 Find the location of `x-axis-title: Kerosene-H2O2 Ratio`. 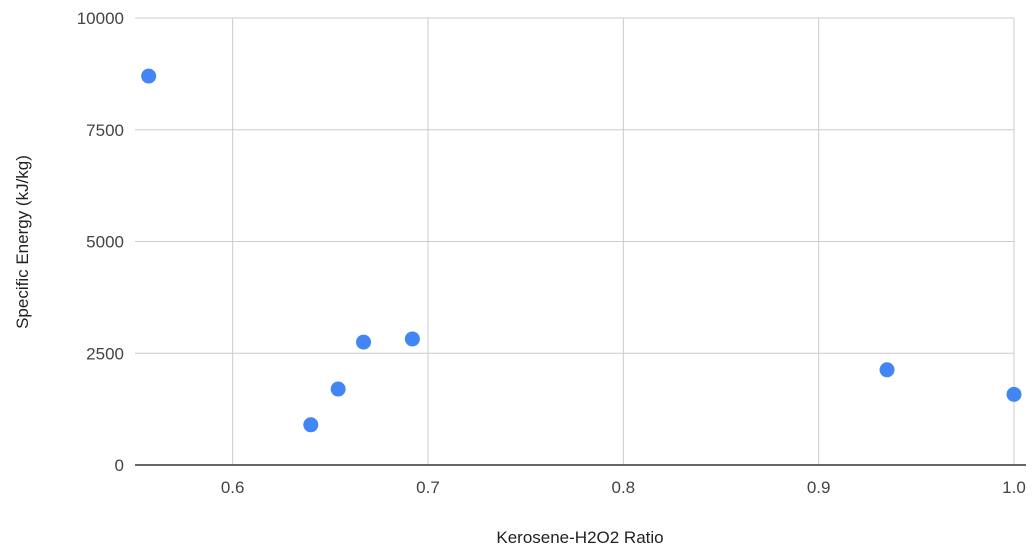

x-axis-title: Kerosene-H2O2 Ratio is located at coordinates (579, 537).